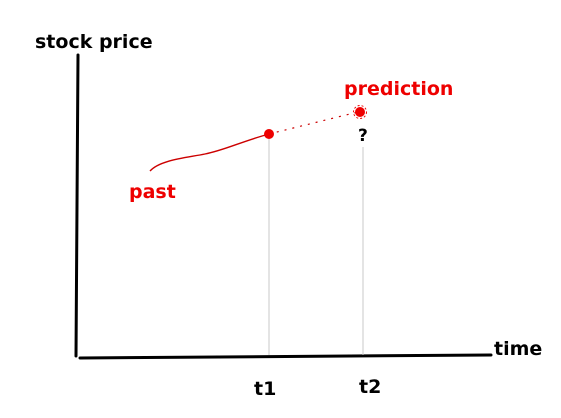 The width and height of the screenshot is (561, 418). What do you see at coordinates (363, 136) in the screenshot?
I see `question-mark: ?` at bounding box center [363, 136].